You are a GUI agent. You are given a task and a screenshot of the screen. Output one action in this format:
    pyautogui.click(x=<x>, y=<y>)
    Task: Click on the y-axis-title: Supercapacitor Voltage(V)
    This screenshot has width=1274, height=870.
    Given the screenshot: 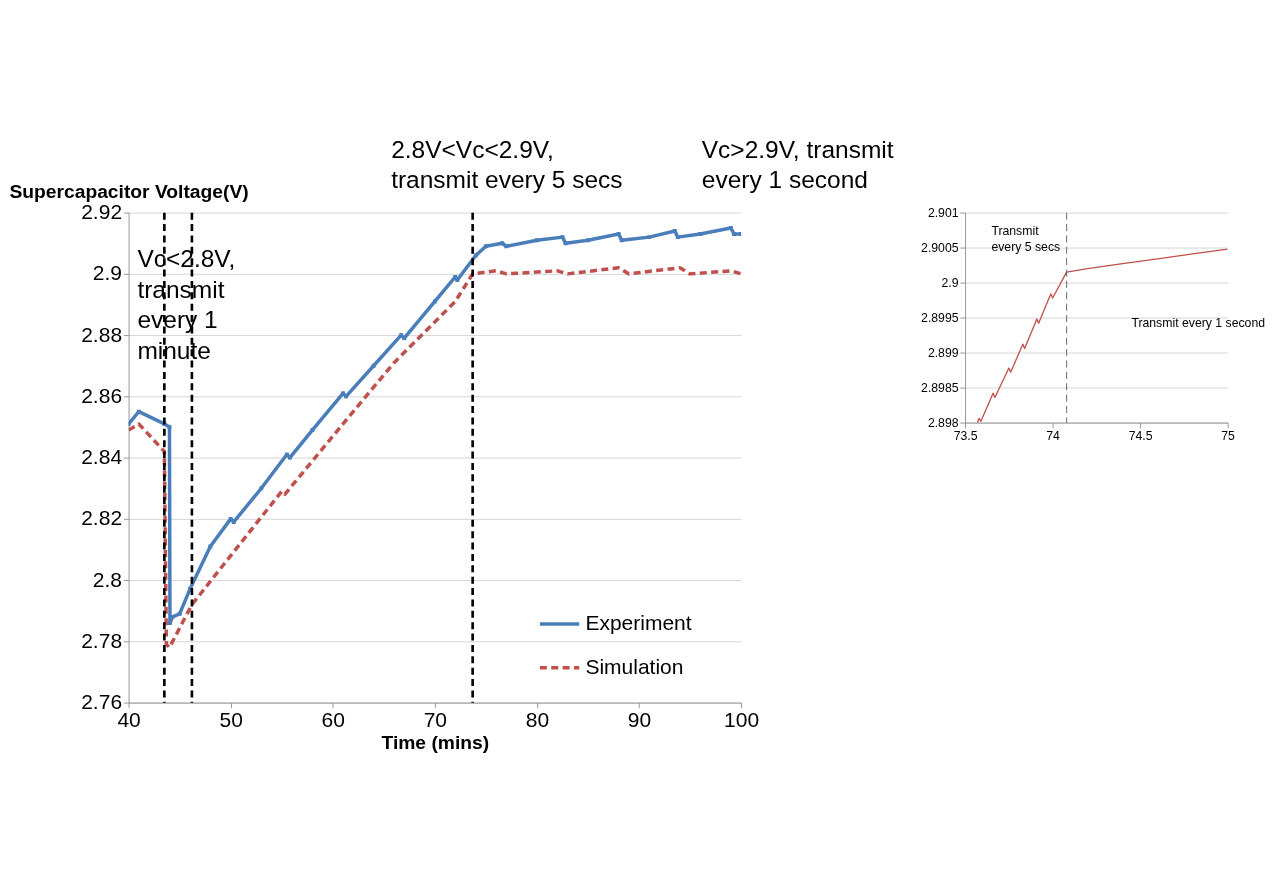 What is the action you would take?
    pyautogui.click(x=129, y=192)
    